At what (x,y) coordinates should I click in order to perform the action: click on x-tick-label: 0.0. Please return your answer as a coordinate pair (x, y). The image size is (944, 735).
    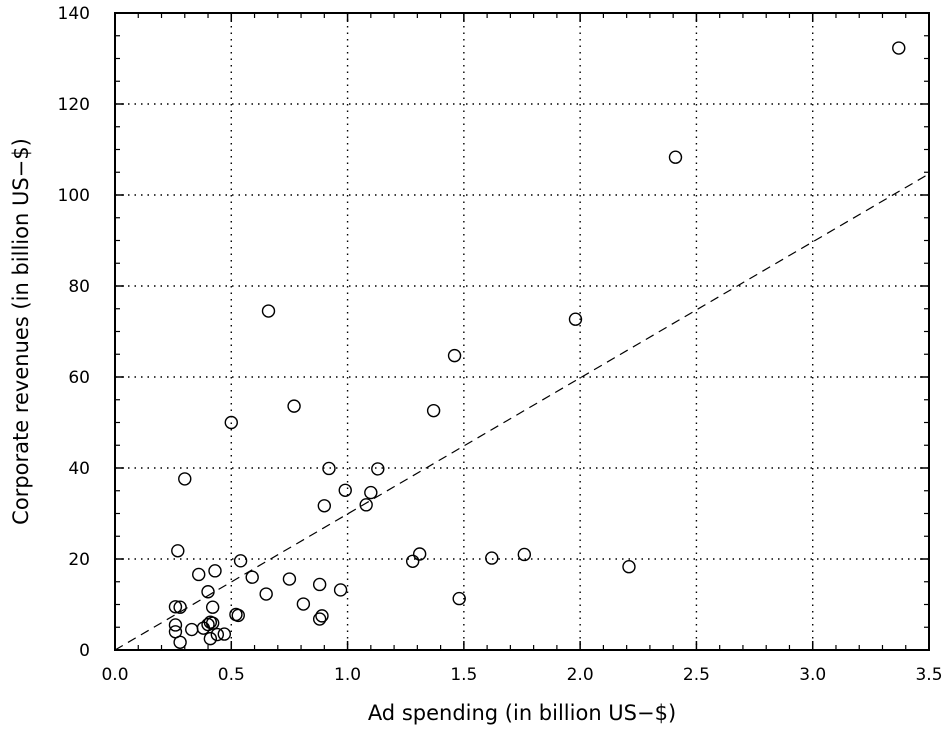
    Looking at the image, I should click on (114, 675).